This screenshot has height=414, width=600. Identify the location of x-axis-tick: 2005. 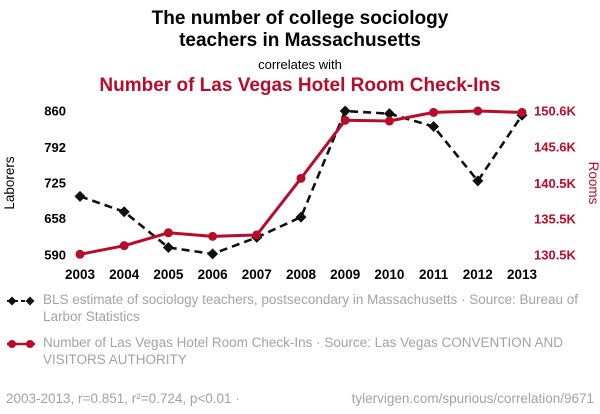
(168, 274).